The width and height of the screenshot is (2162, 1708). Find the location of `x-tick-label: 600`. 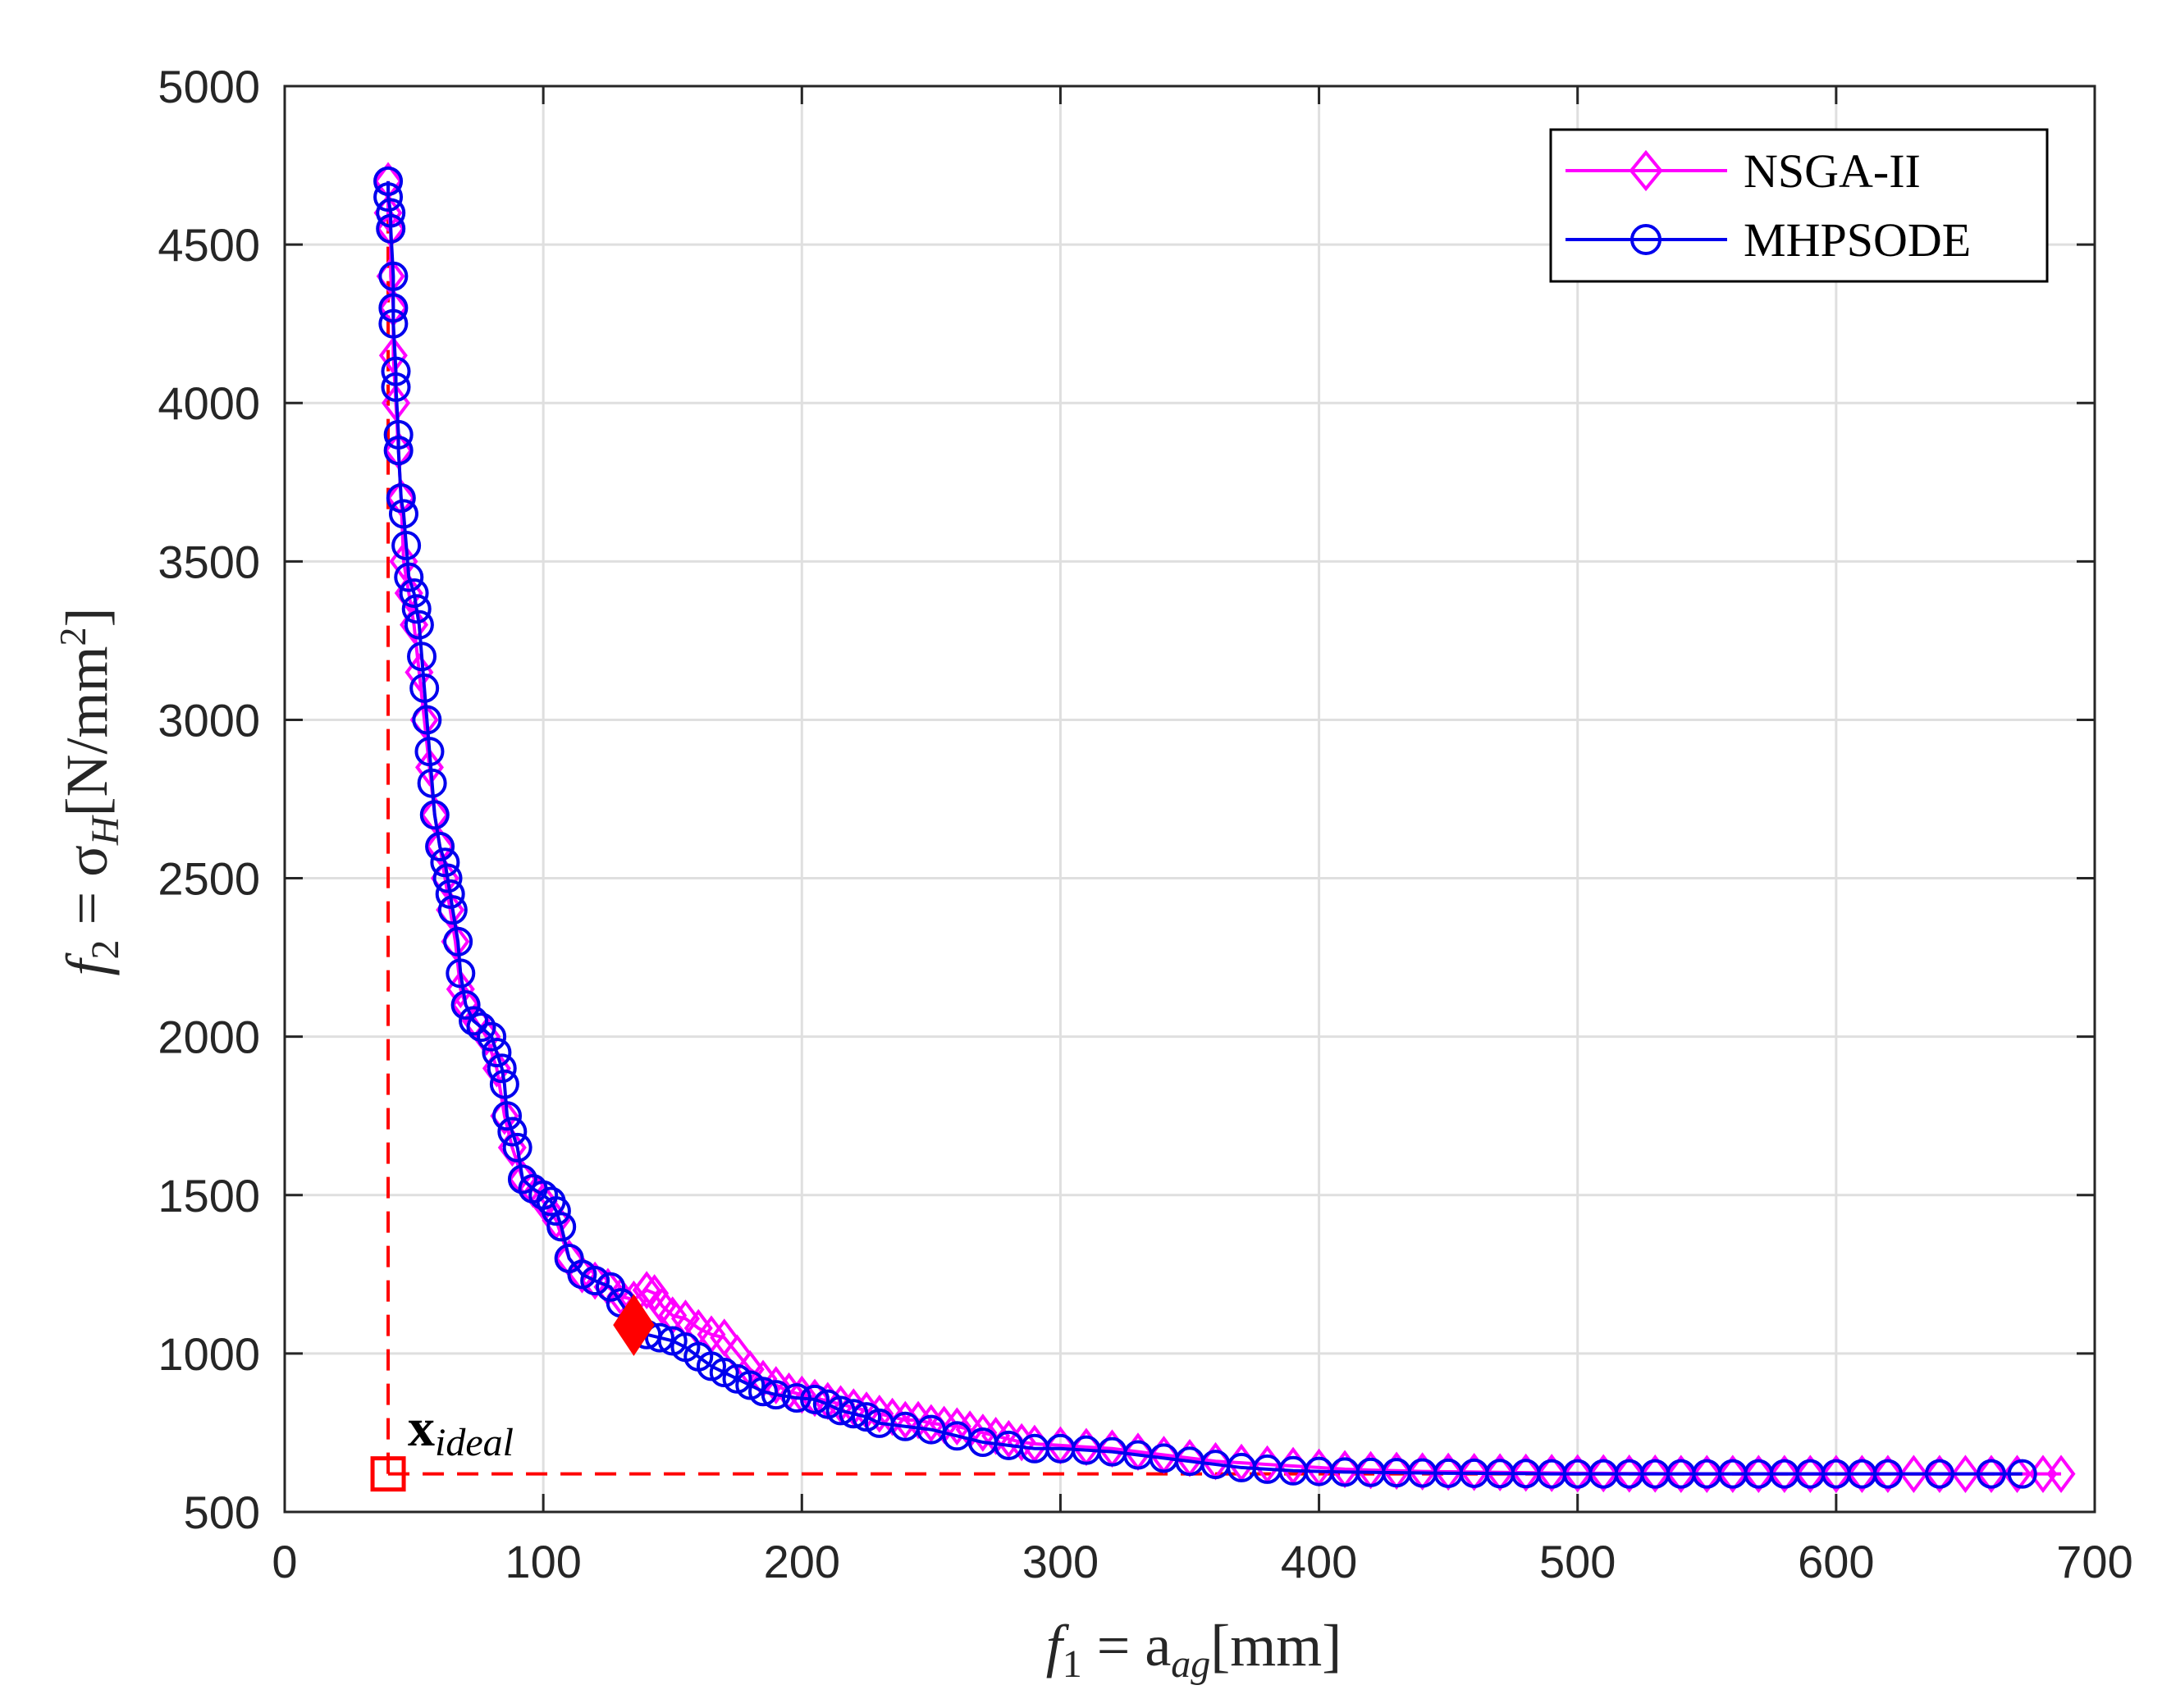

x-tick-label: 600 is located at coordinates (1836, 1561).